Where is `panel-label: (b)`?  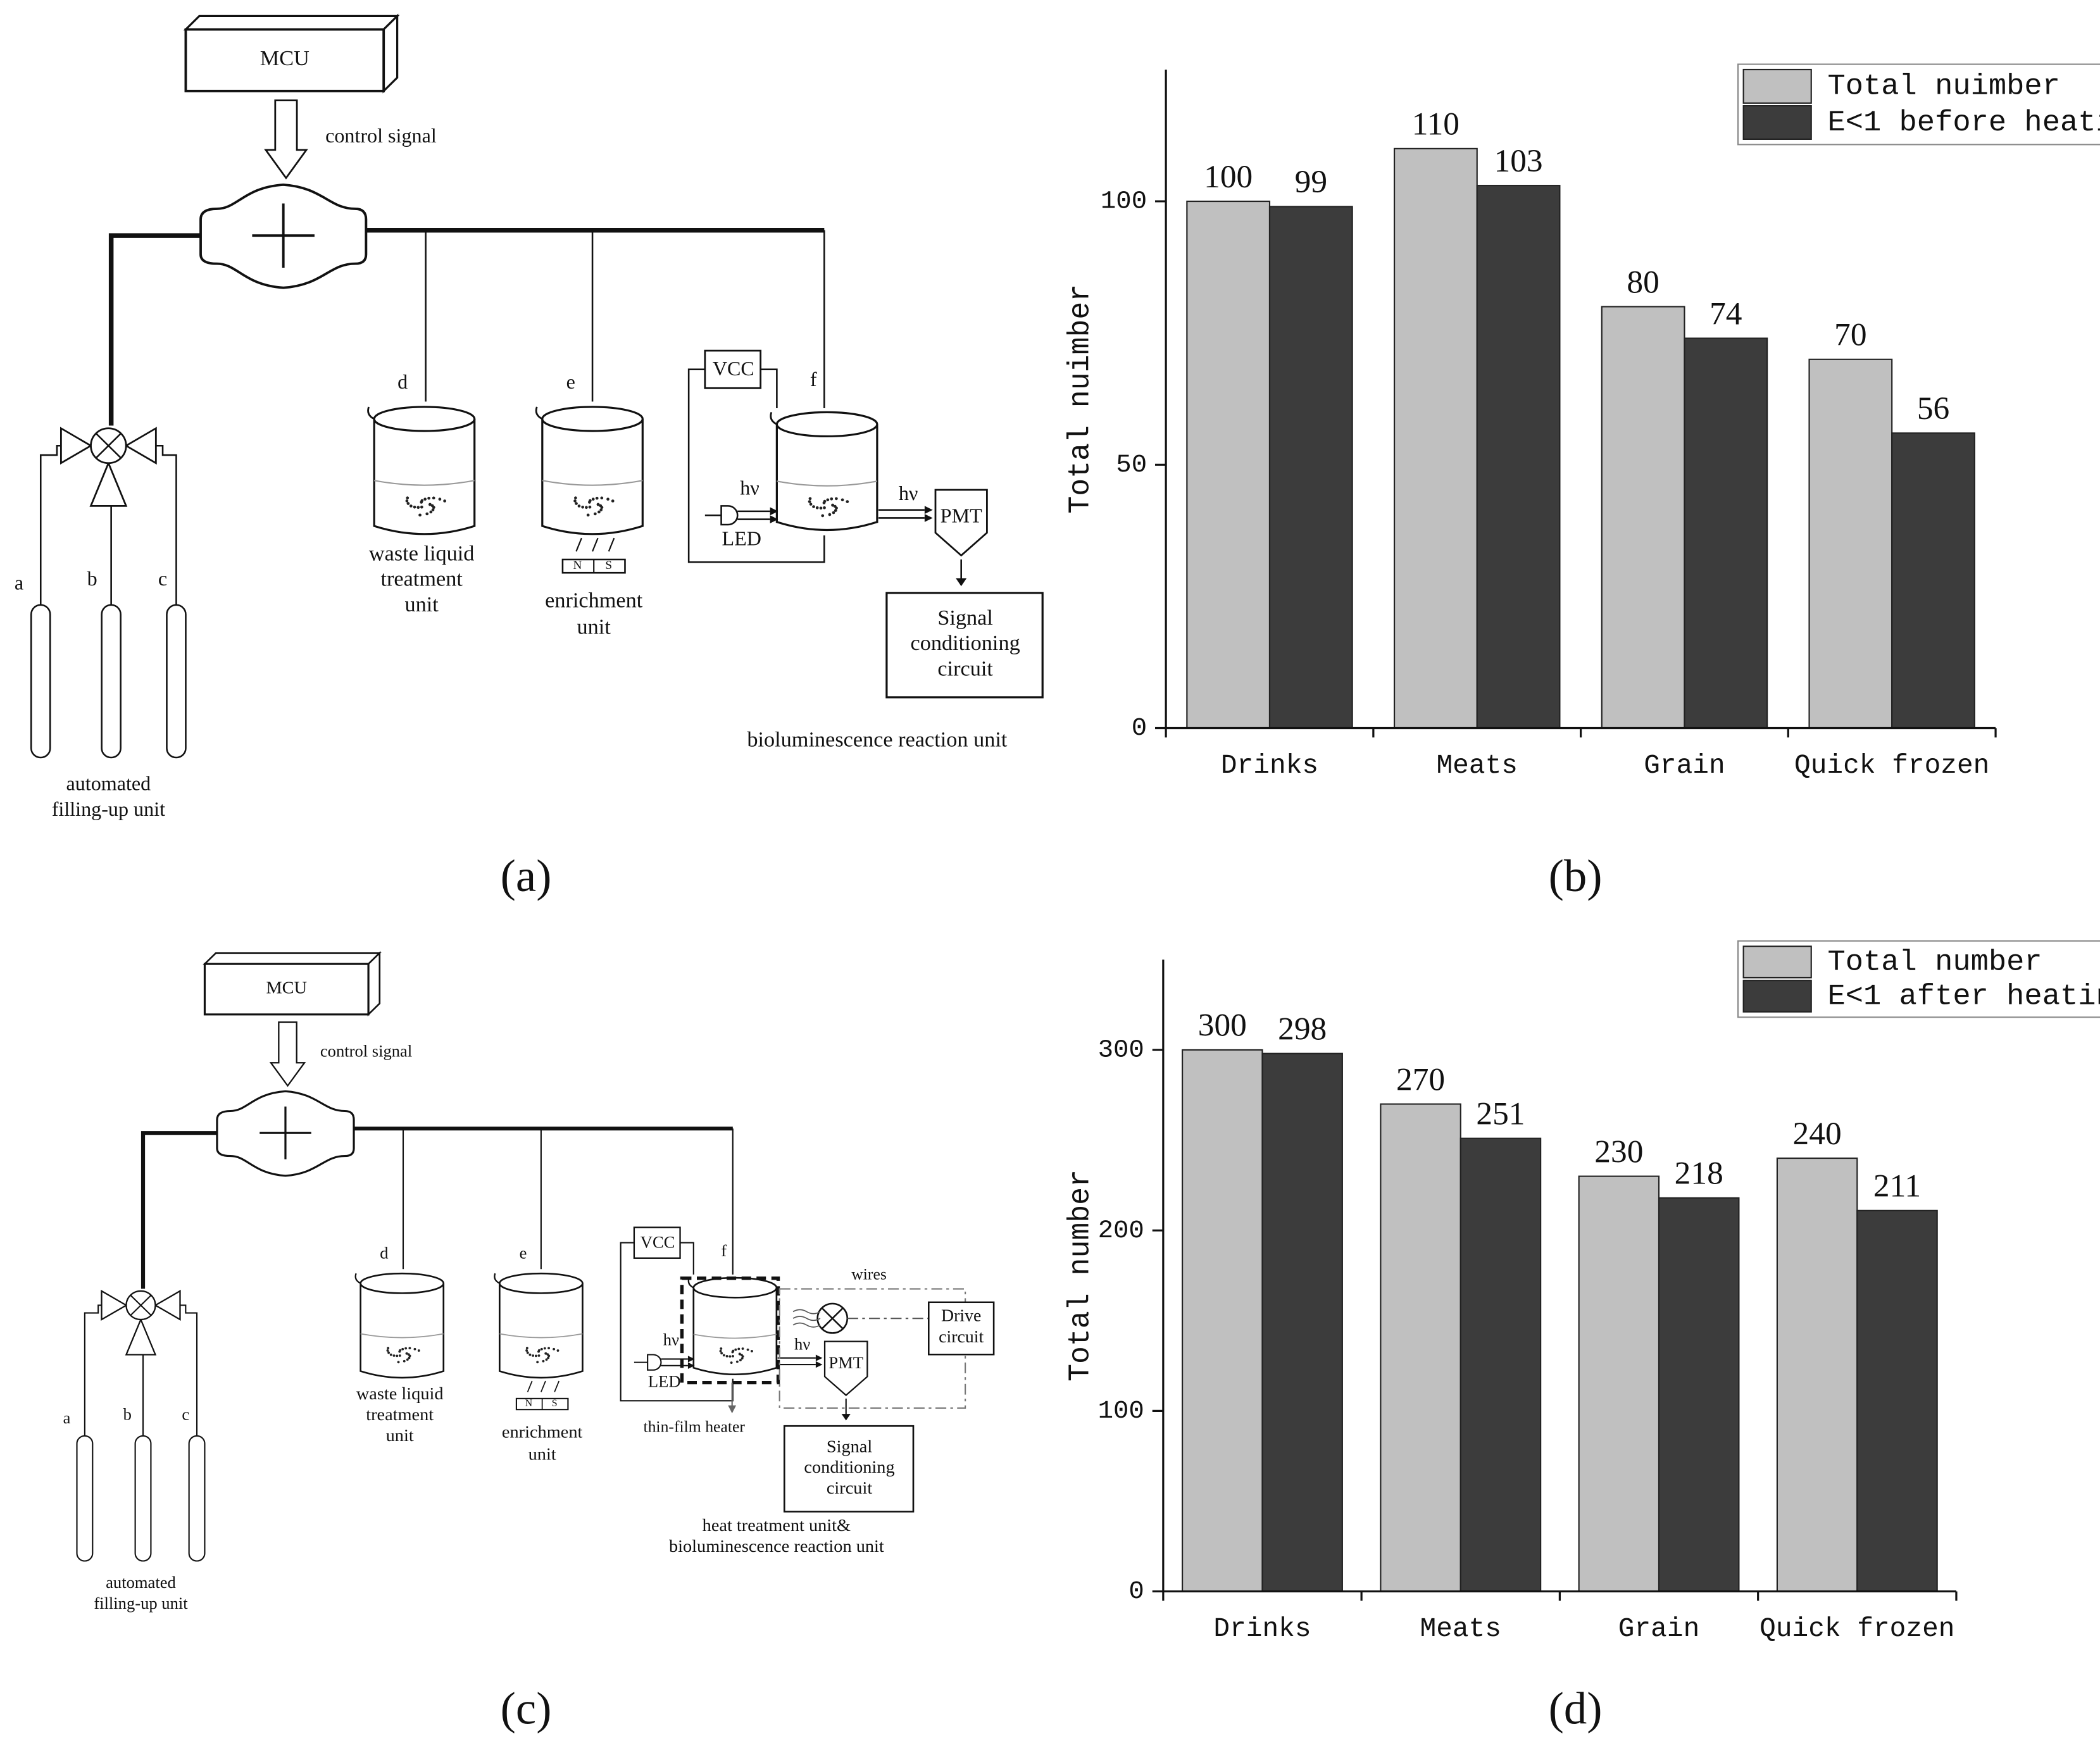 panel-label: (b) is located at coordinates (1576, 876).